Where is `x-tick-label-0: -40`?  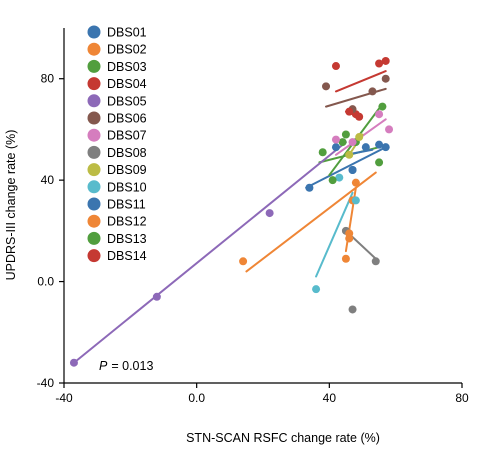
x-tick-label-0: -40 is located at coordinates (64, 398).